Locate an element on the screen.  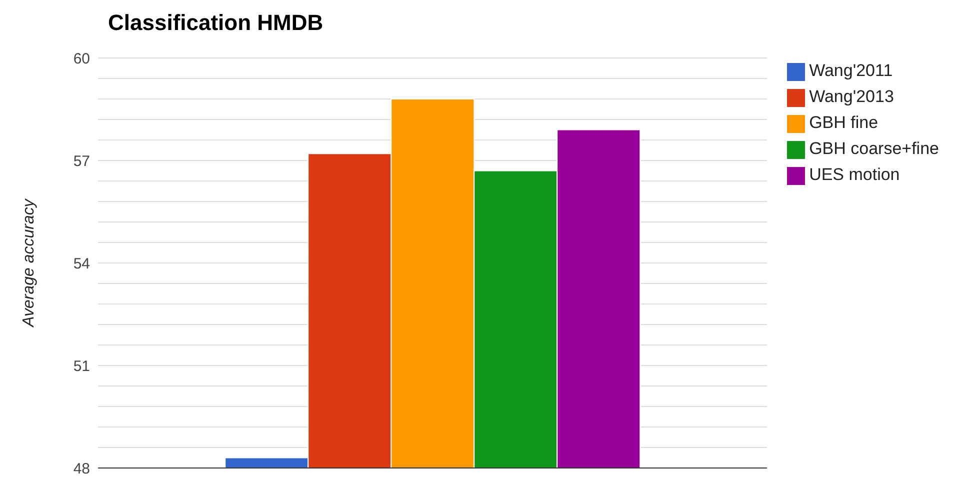
y-tick-label: 57 is located at coordinates (81, 161).